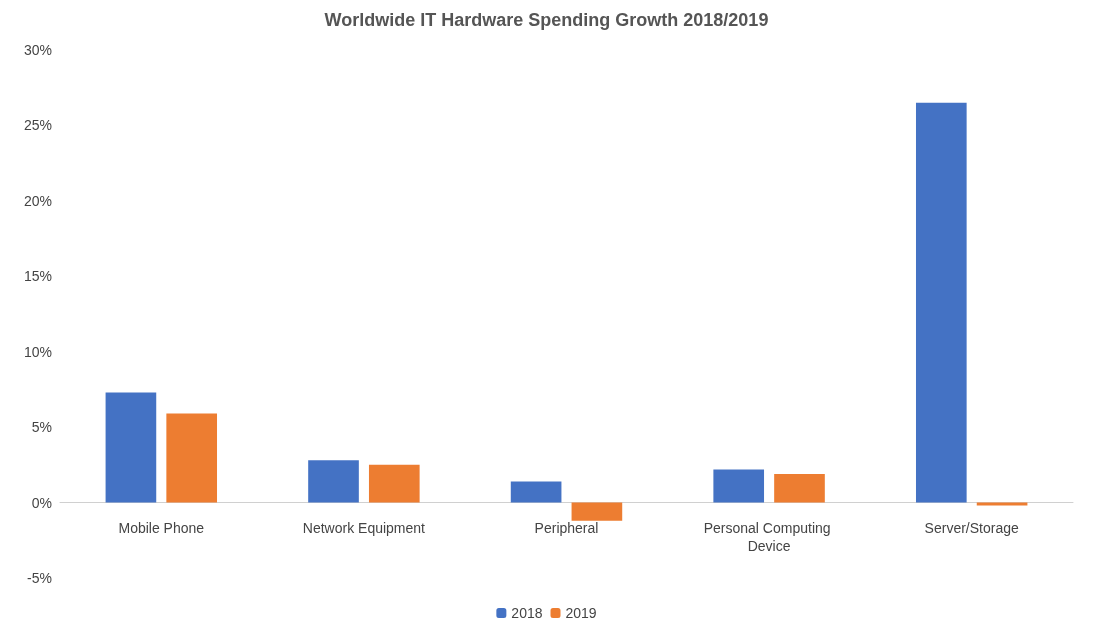 The width and height of the screenshot is (1093, 633). Describe the element at coordinates (769, 536) in the screenshot. I see `x-tick-label: Personal Computing Device` at that location.